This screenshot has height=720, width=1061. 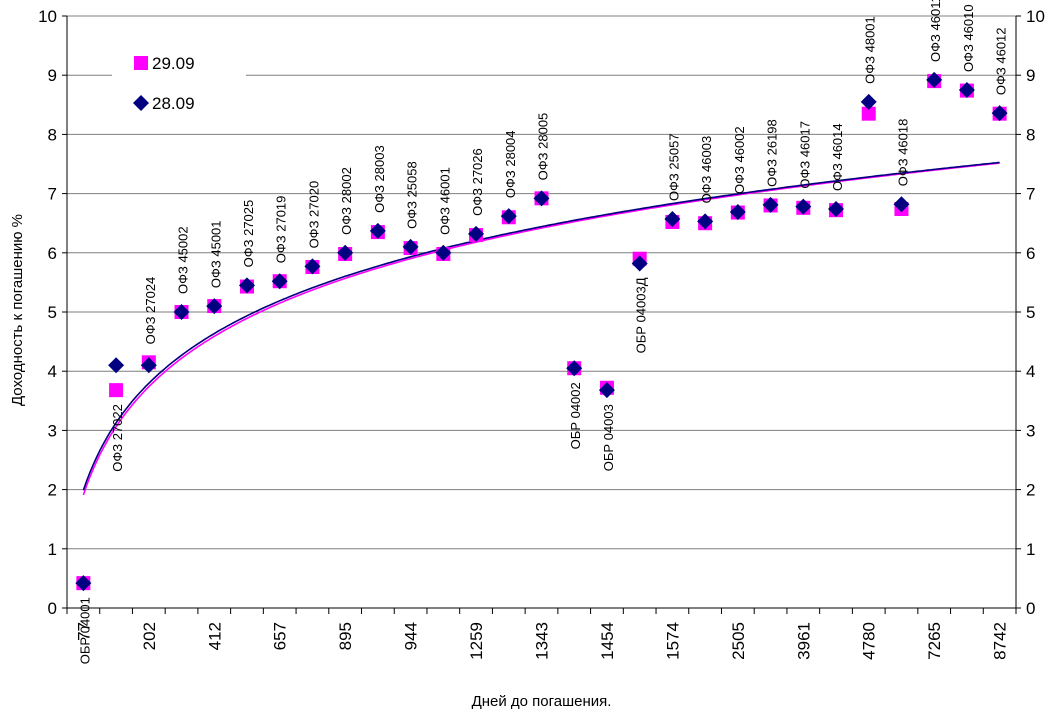 What do you see at coordinates (1030, 371) in the screenshot?
I see `y2-tick-label: 4` at bounding box center [1030, 371].